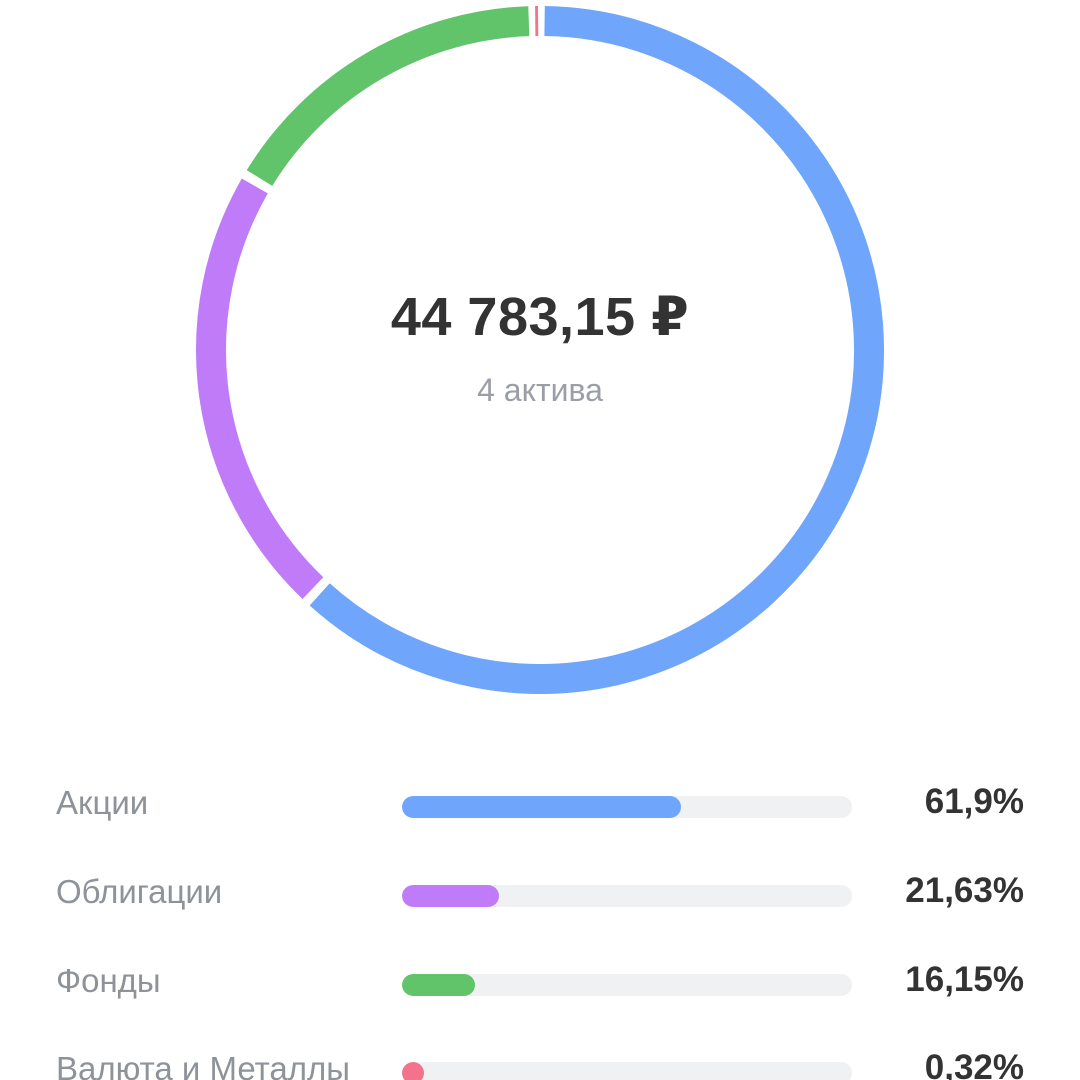 This screenshot has height=1080, width=1080. I want to click on allocation-row-bonds: Облигации 21,63%, so click(540, 895).